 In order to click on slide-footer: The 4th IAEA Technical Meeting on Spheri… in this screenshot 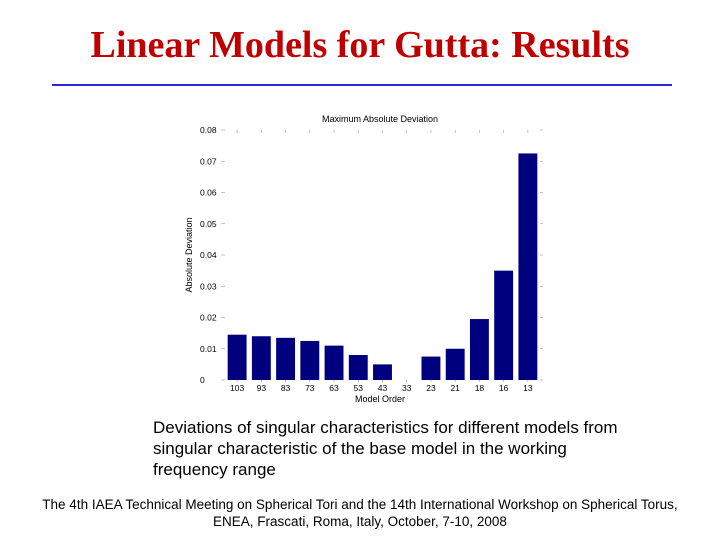, I will do `click(360, 513)`.